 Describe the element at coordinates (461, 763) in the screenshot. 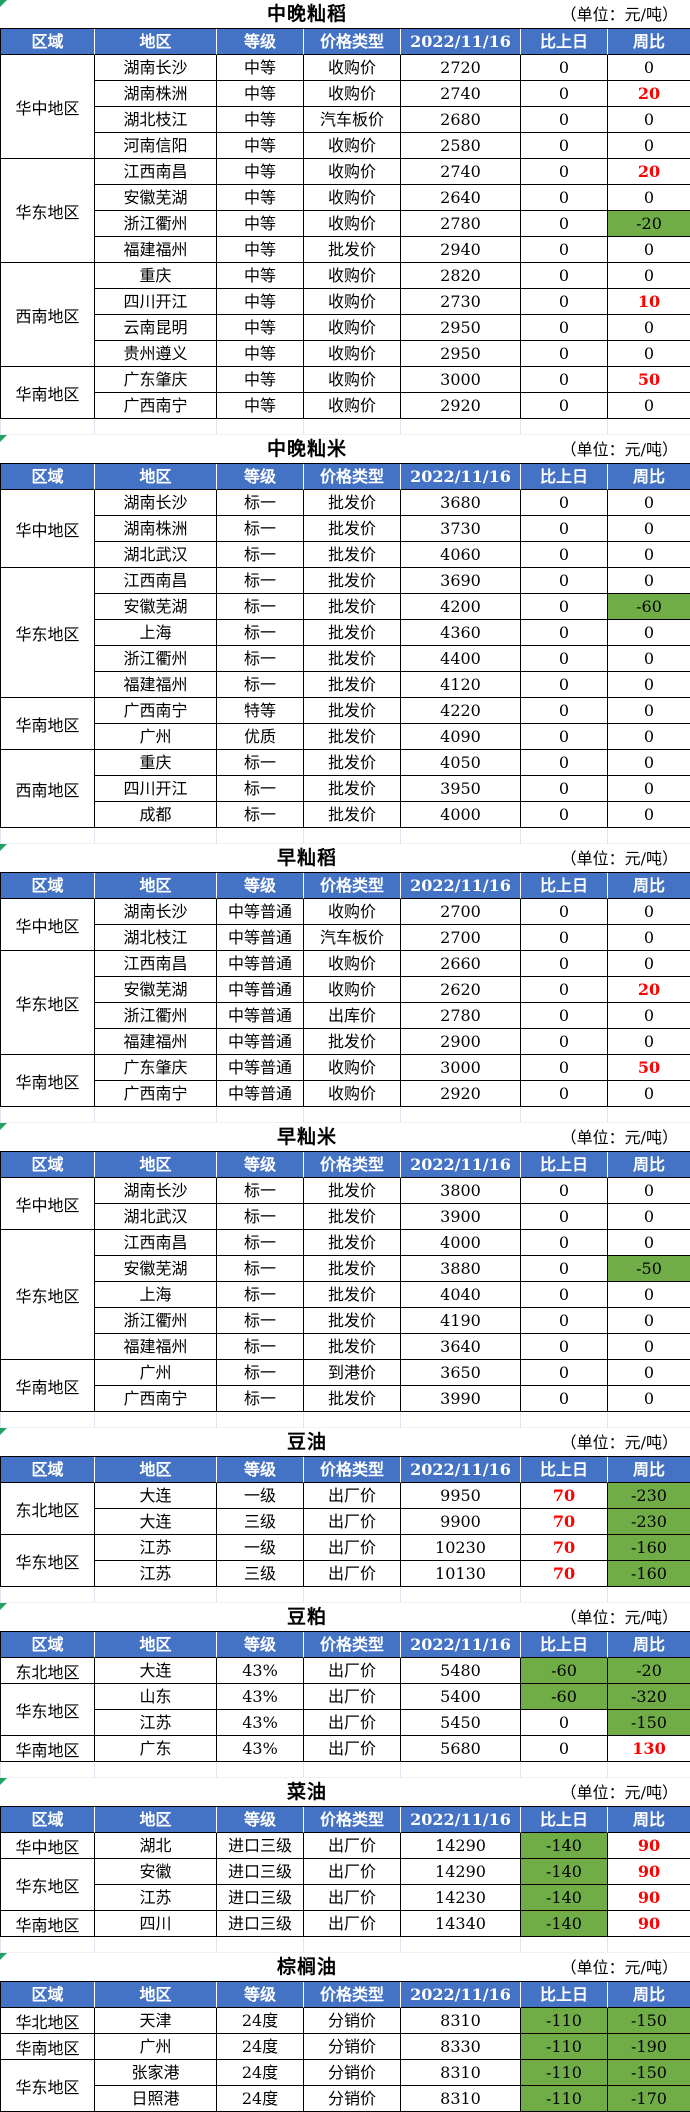

I see `price-cell: 4050` at that location.